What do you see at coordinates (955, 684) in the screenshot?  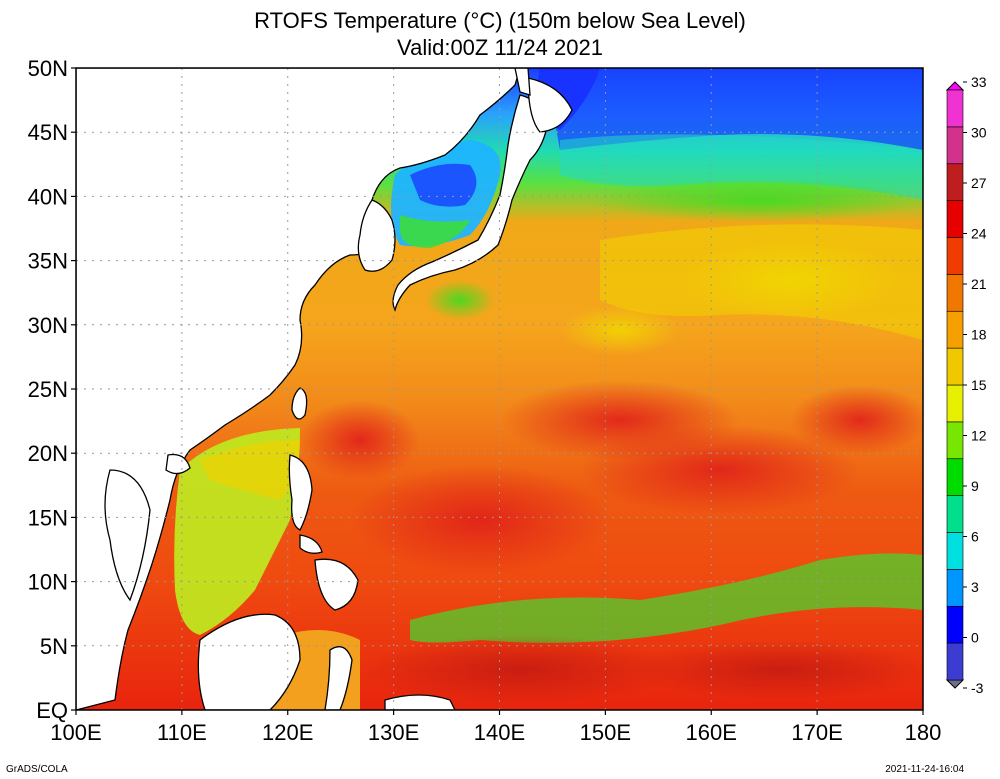 I see `colorbar-bottom-arrow` at bounding box center [955, 684].